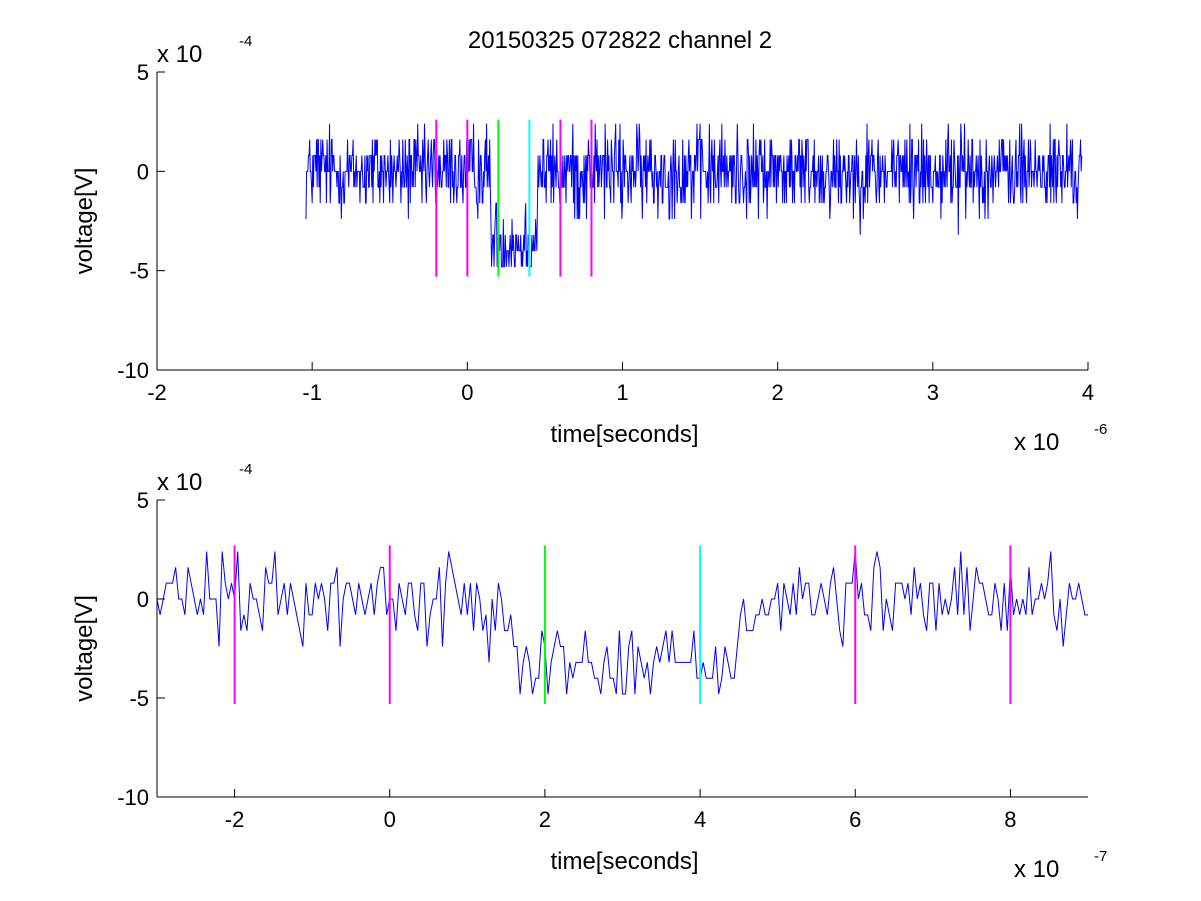 The width and height of the screenshot is (1201, 901). I want to click on x-tick-label: -1, so click(312, 392).